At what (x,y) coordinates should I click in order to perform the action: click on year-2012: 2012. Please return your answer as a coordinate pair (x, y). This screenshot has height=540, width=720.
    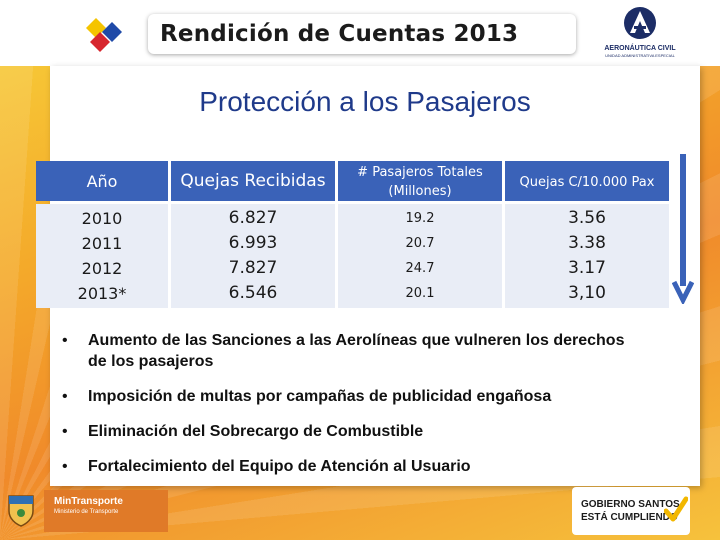
    Looking at the image, I should click on (102, 268).